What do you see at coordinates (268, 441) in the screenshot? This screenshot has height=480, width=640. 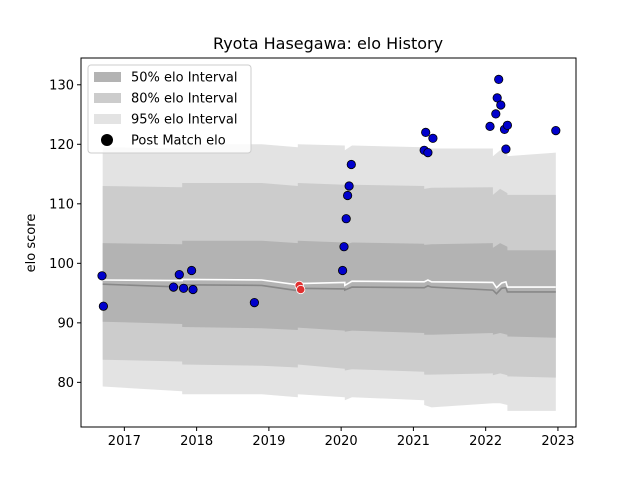 I see `x-tick-label-2019: 2019` at bounding box center [268, 441].